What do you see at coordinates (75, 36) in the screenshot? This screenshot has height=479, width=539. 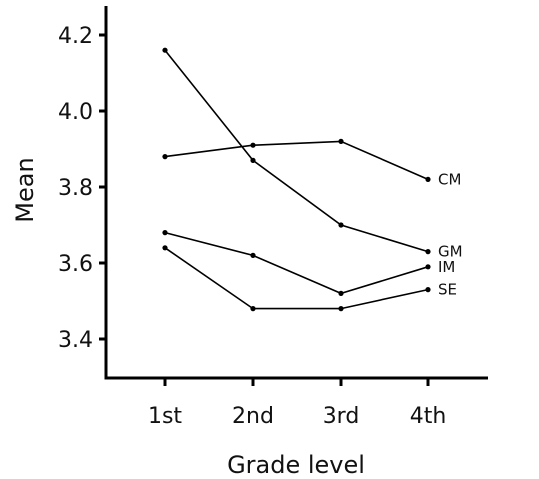 I see `y-tick-label: 4.2` at bounding box center [75, 36].